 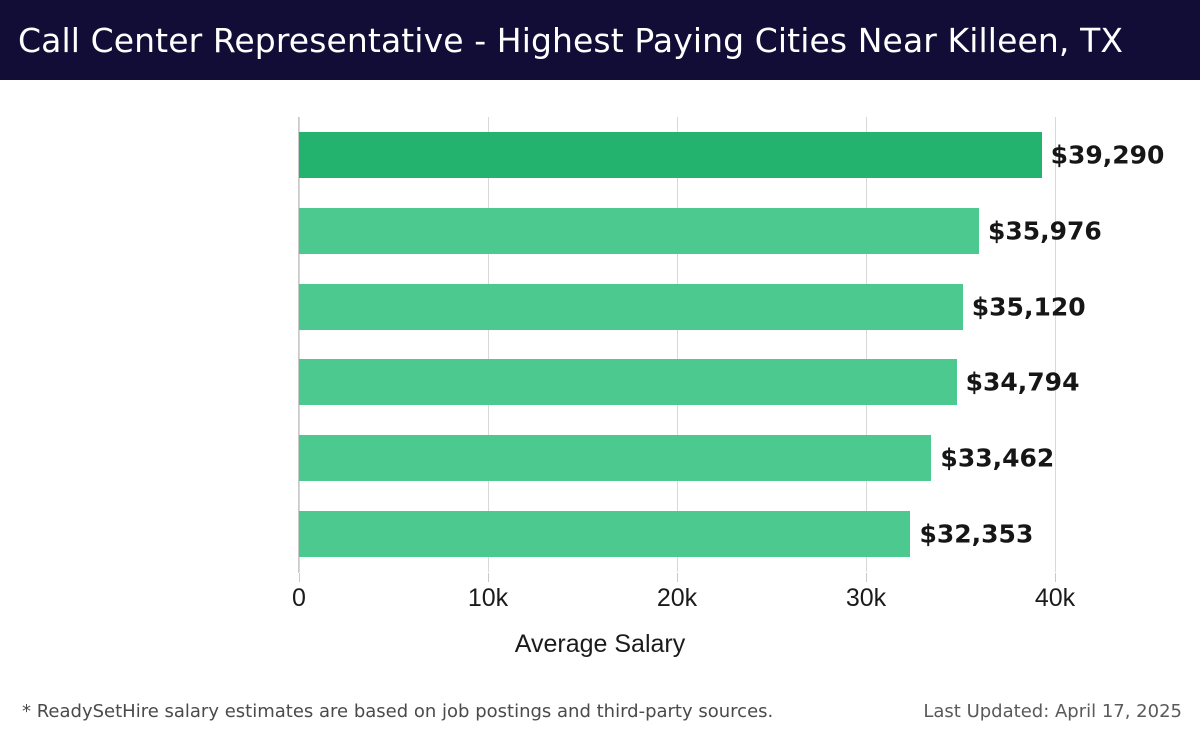 What do you see at coordinates (976, 534) in the screenshot?
I see `bar-value-label: $32,353` at bounding box center [976, 534].